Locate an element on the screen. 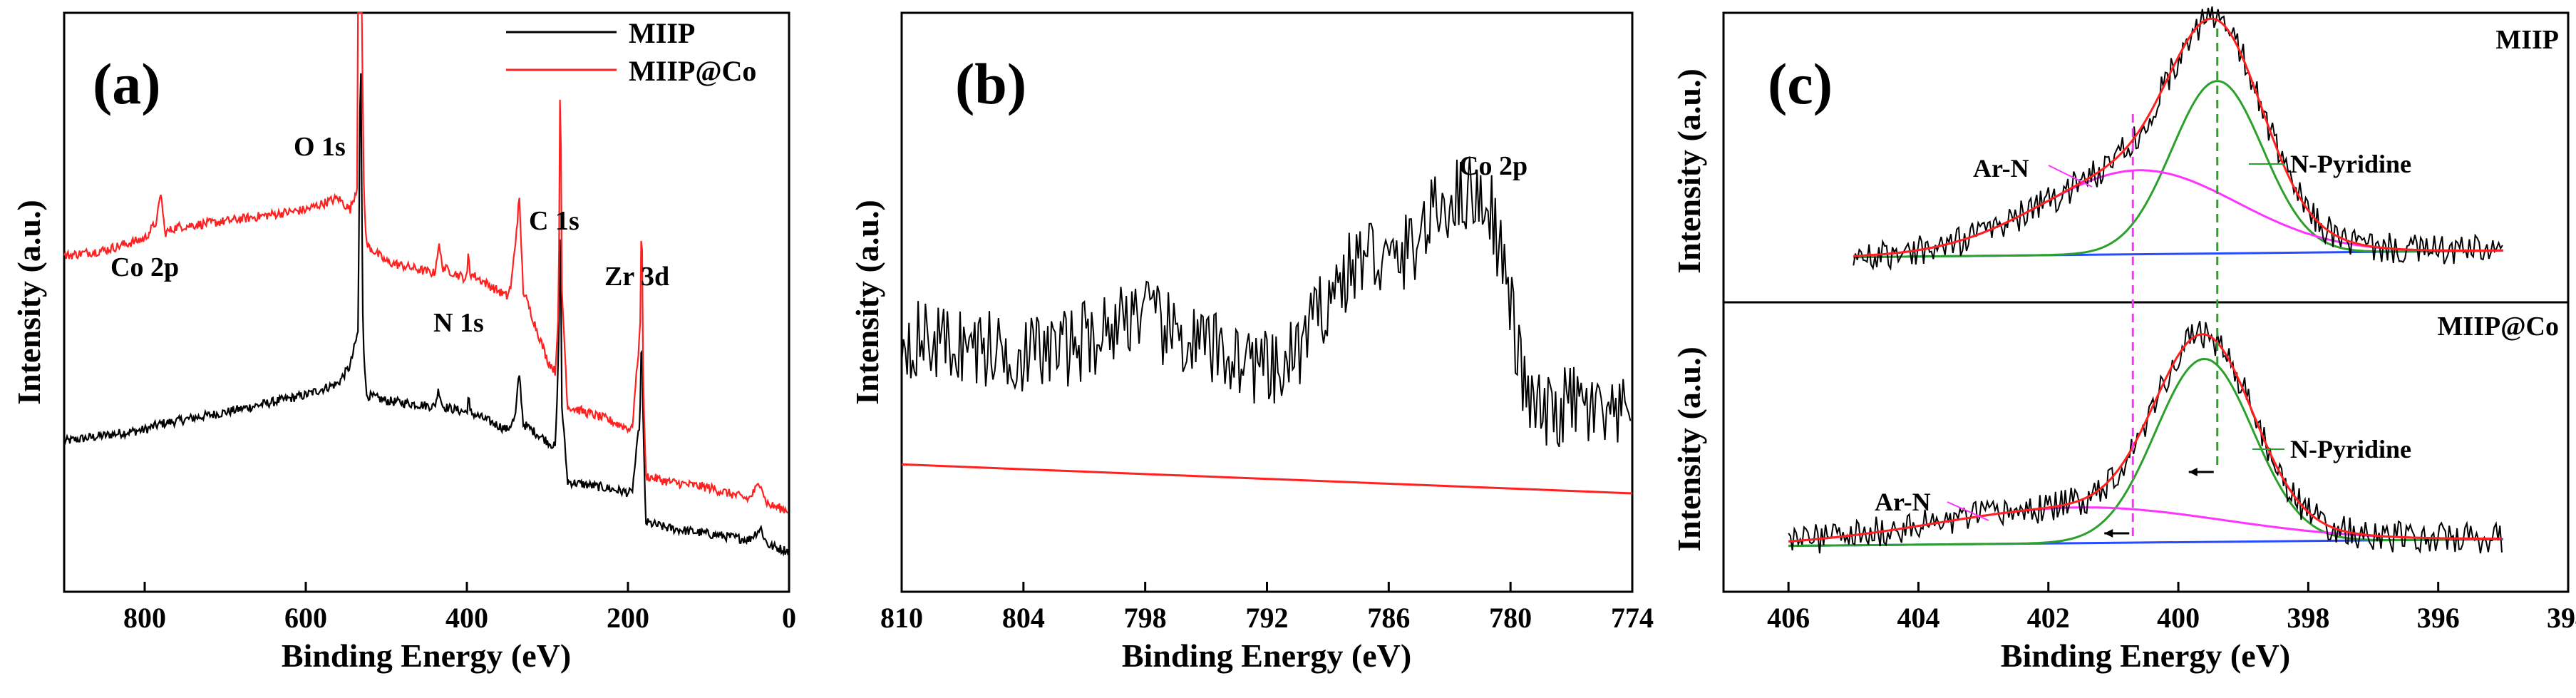 The width and height of the screenshot is (2576, 698). b-xtick-label-3: 792 is located at coordinates (1267, 618).